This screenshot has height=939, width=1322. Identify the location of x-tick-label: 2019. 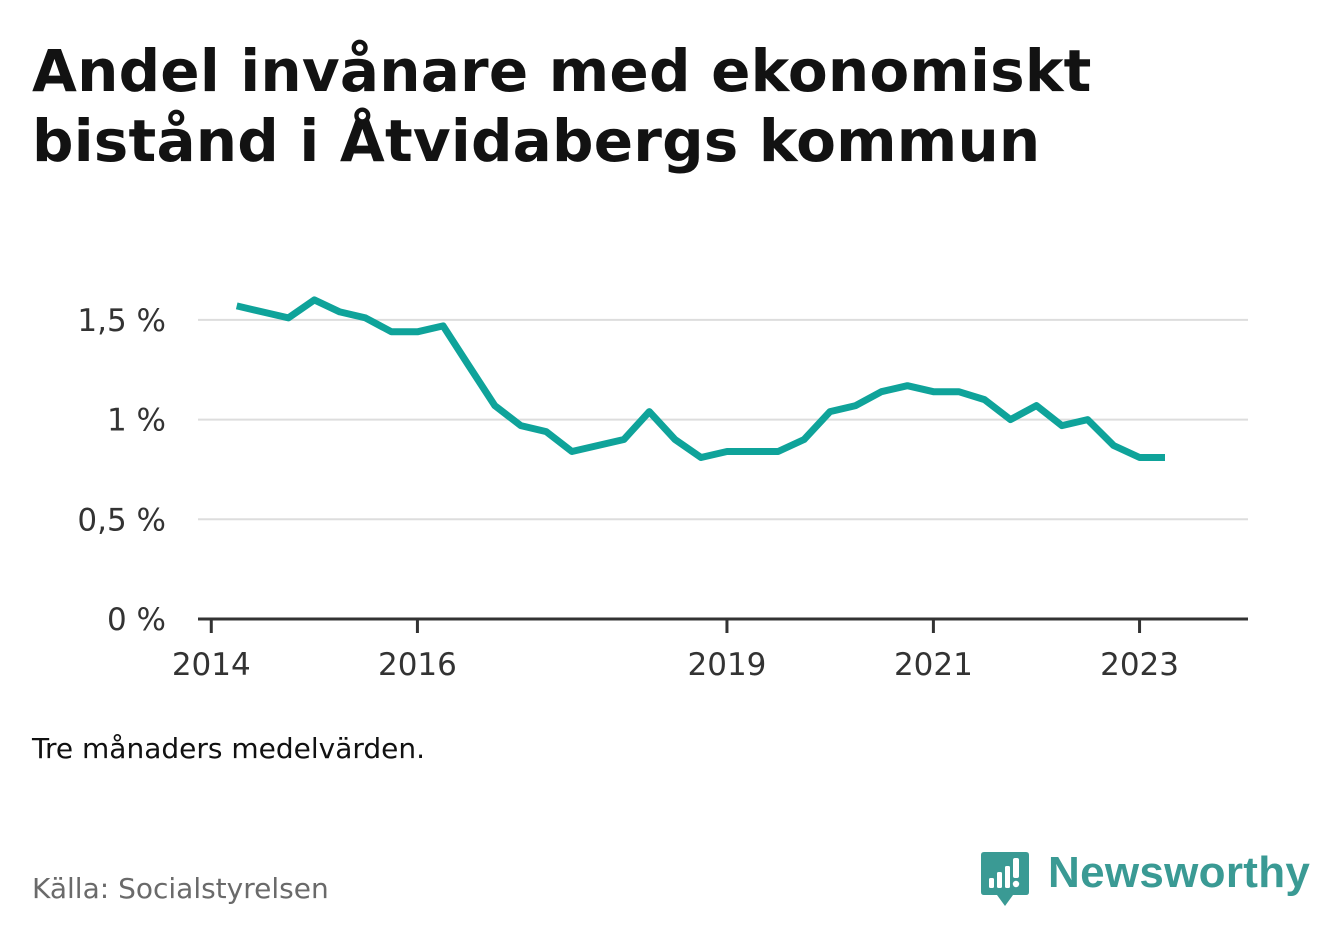
(727, 665).